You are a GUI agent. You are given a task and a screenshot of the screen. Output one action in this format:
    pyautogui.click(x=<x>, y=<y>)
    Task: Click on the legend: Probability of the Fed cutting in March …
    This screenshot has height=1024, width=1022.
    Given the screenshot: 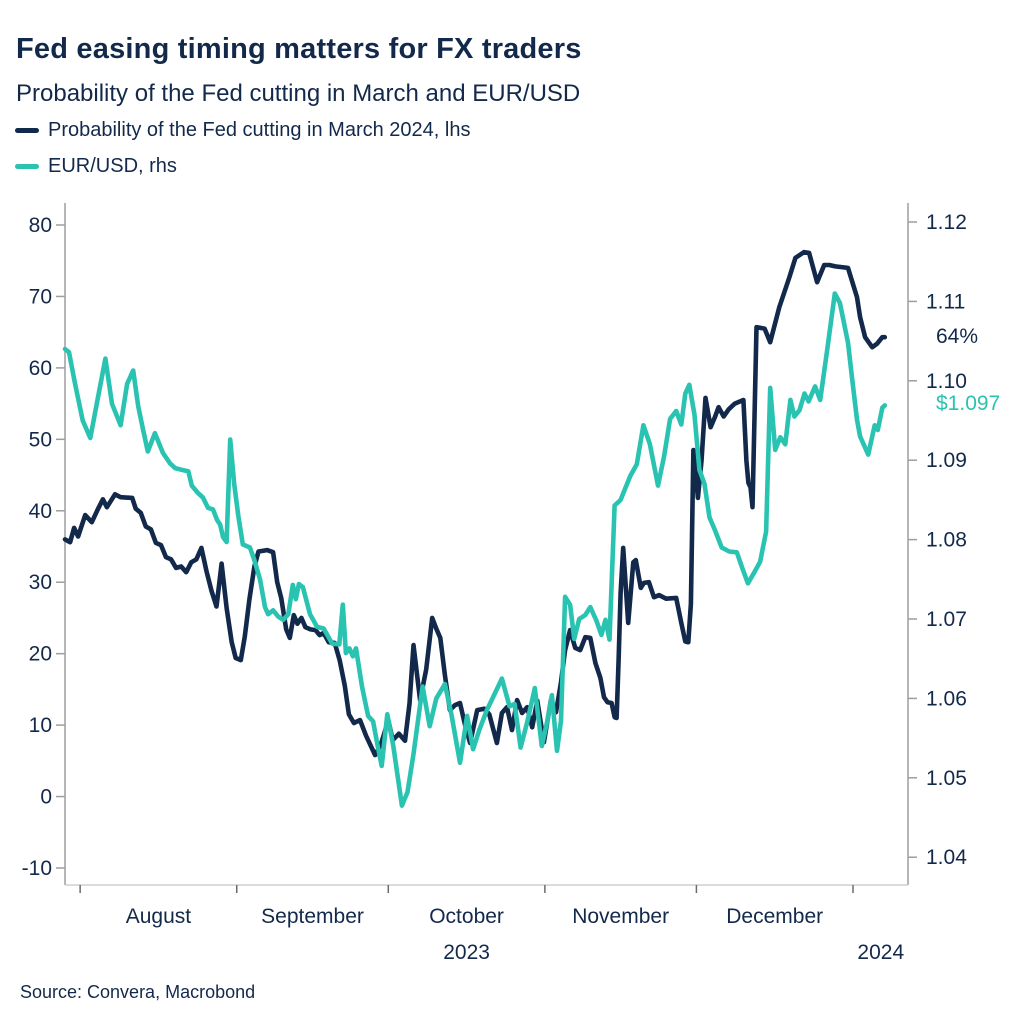 What is the action you would take?
    pyautogui.click(x=242, y=148)
    